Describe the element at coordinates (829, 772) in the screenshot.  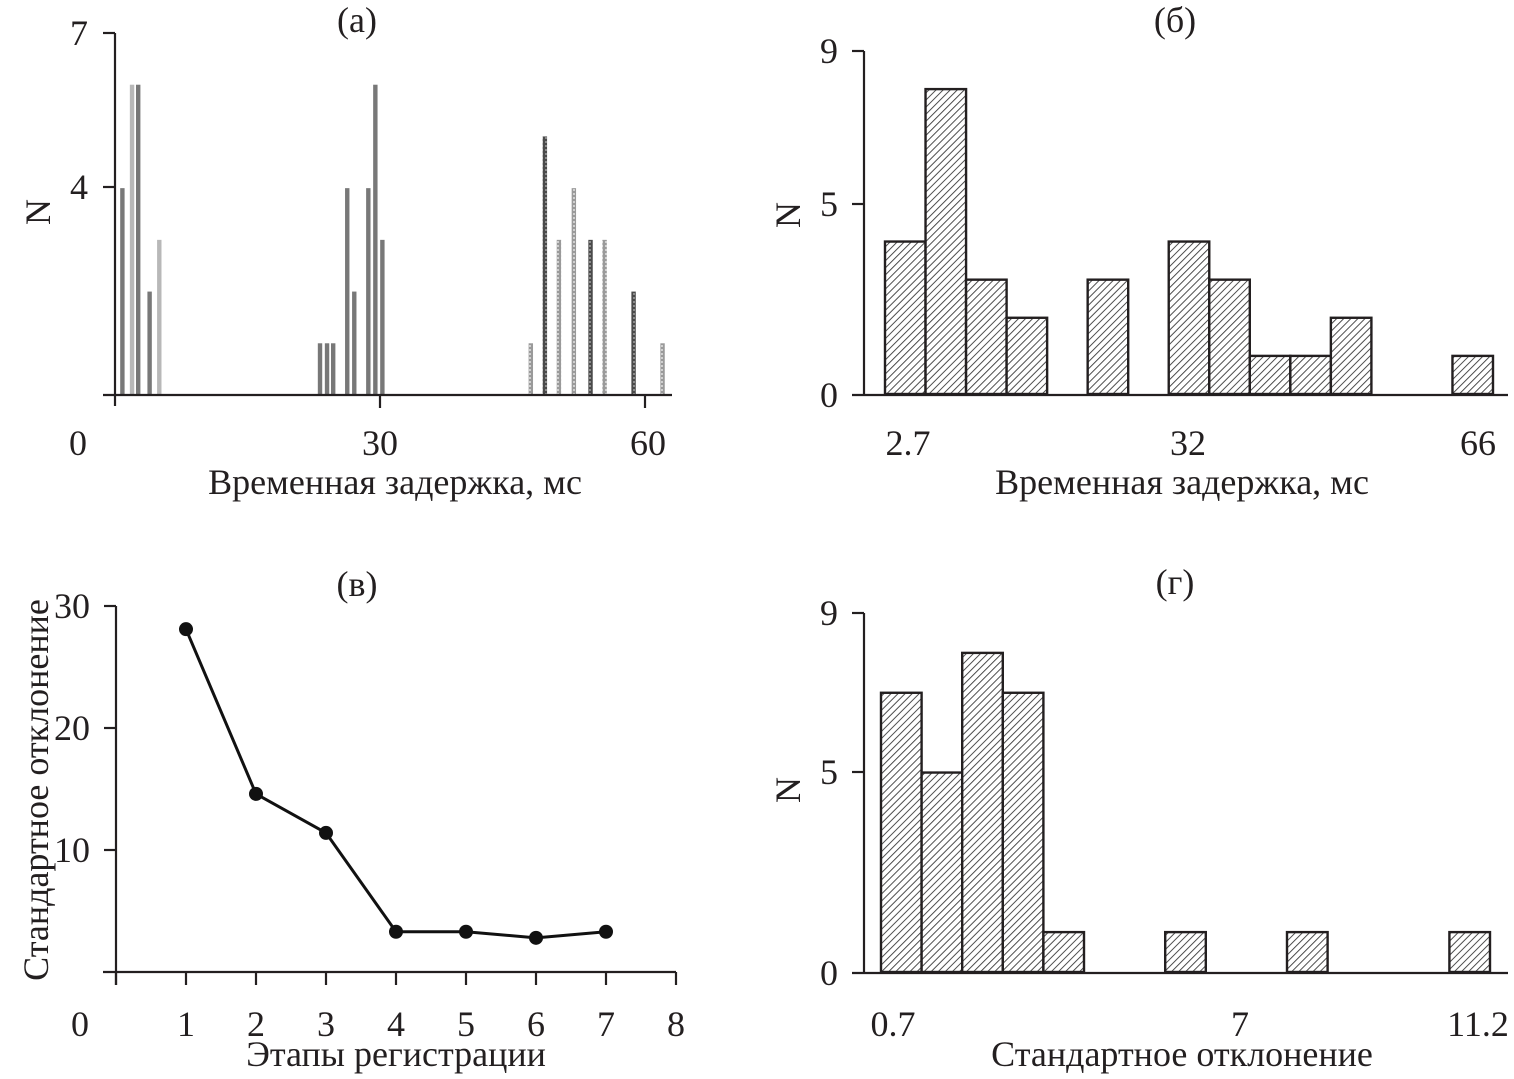
I see `panel-g-y-tick-label: 5` at that location.